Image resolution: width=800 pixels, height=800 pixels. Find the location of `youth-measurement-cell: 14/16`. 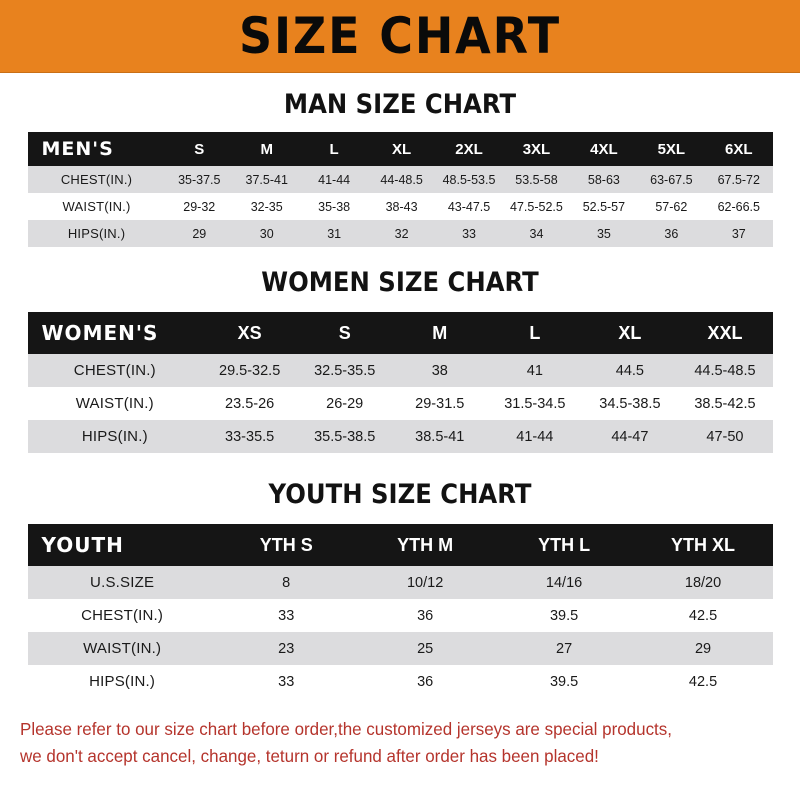

youth-measurement-cell: 14/16 is located at coordinates (564, 582).